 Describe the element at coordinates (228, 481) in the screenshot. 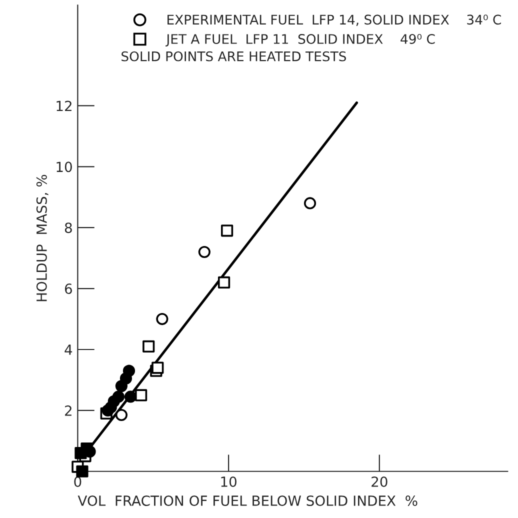

I see `x-tick-label: 10` at that location.